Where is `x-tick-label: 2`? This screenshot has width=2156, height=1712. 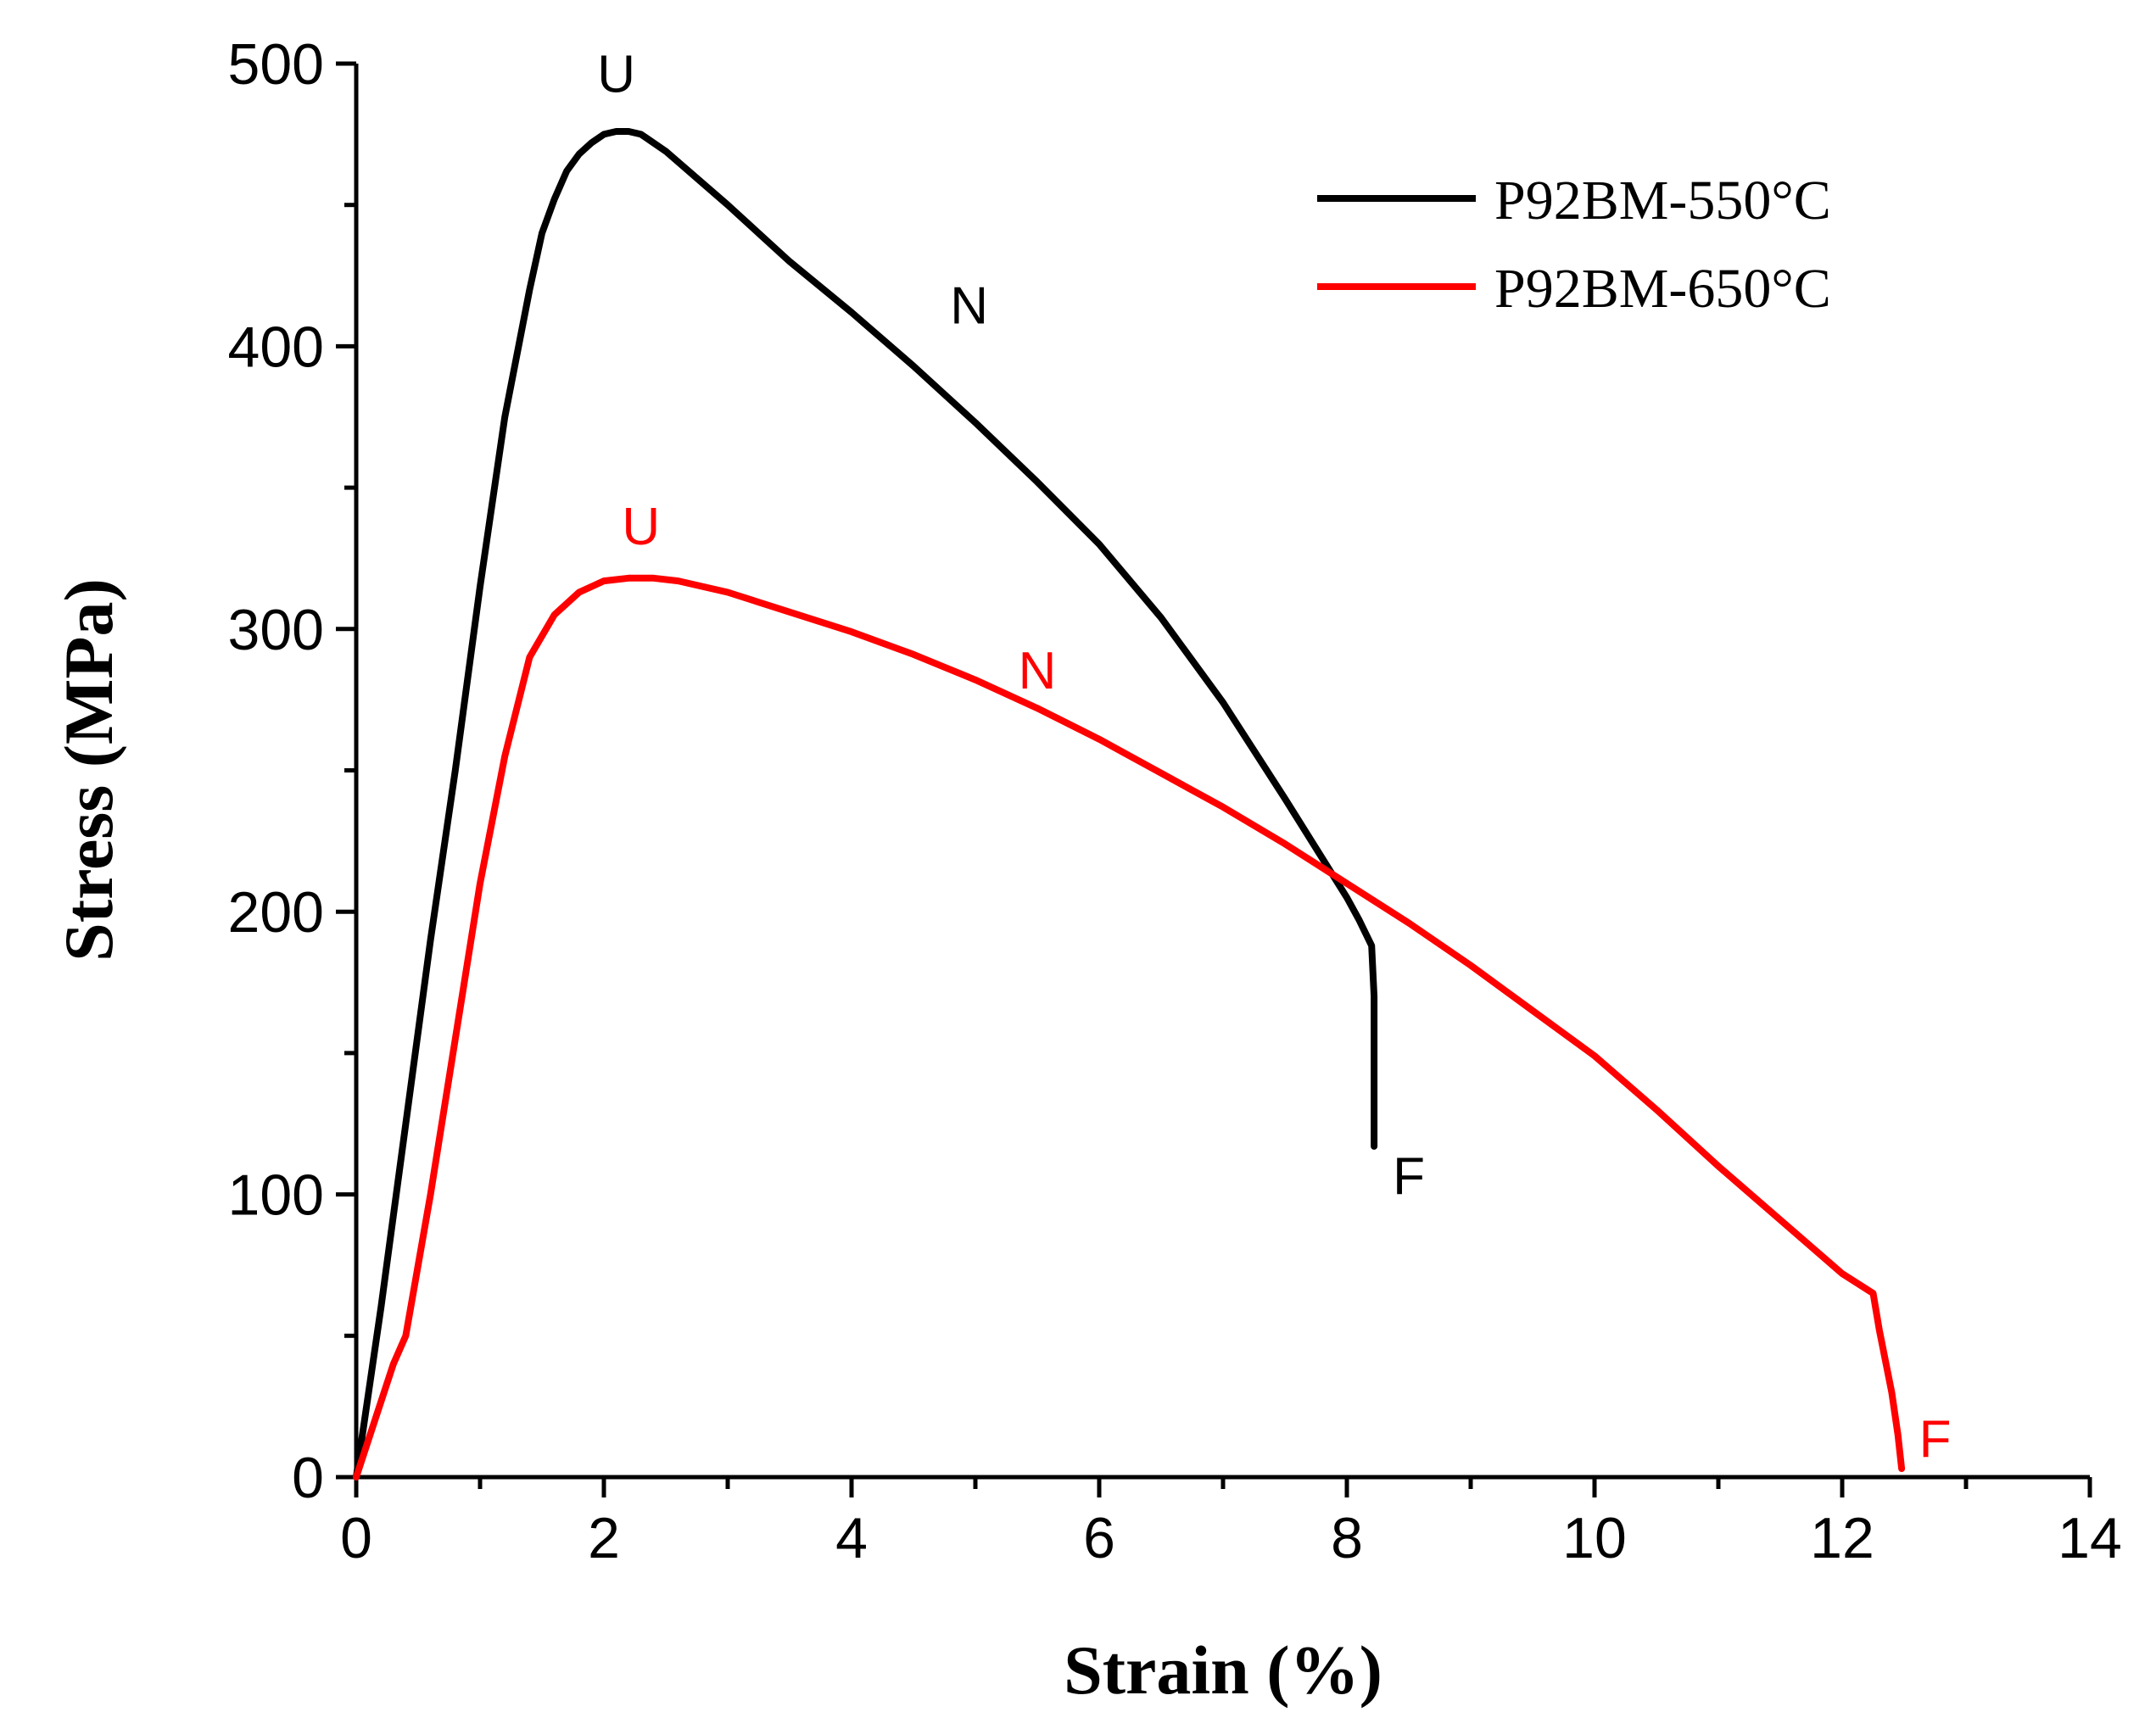 x-tick-label: 2 is located at coordinates (604, 1538).